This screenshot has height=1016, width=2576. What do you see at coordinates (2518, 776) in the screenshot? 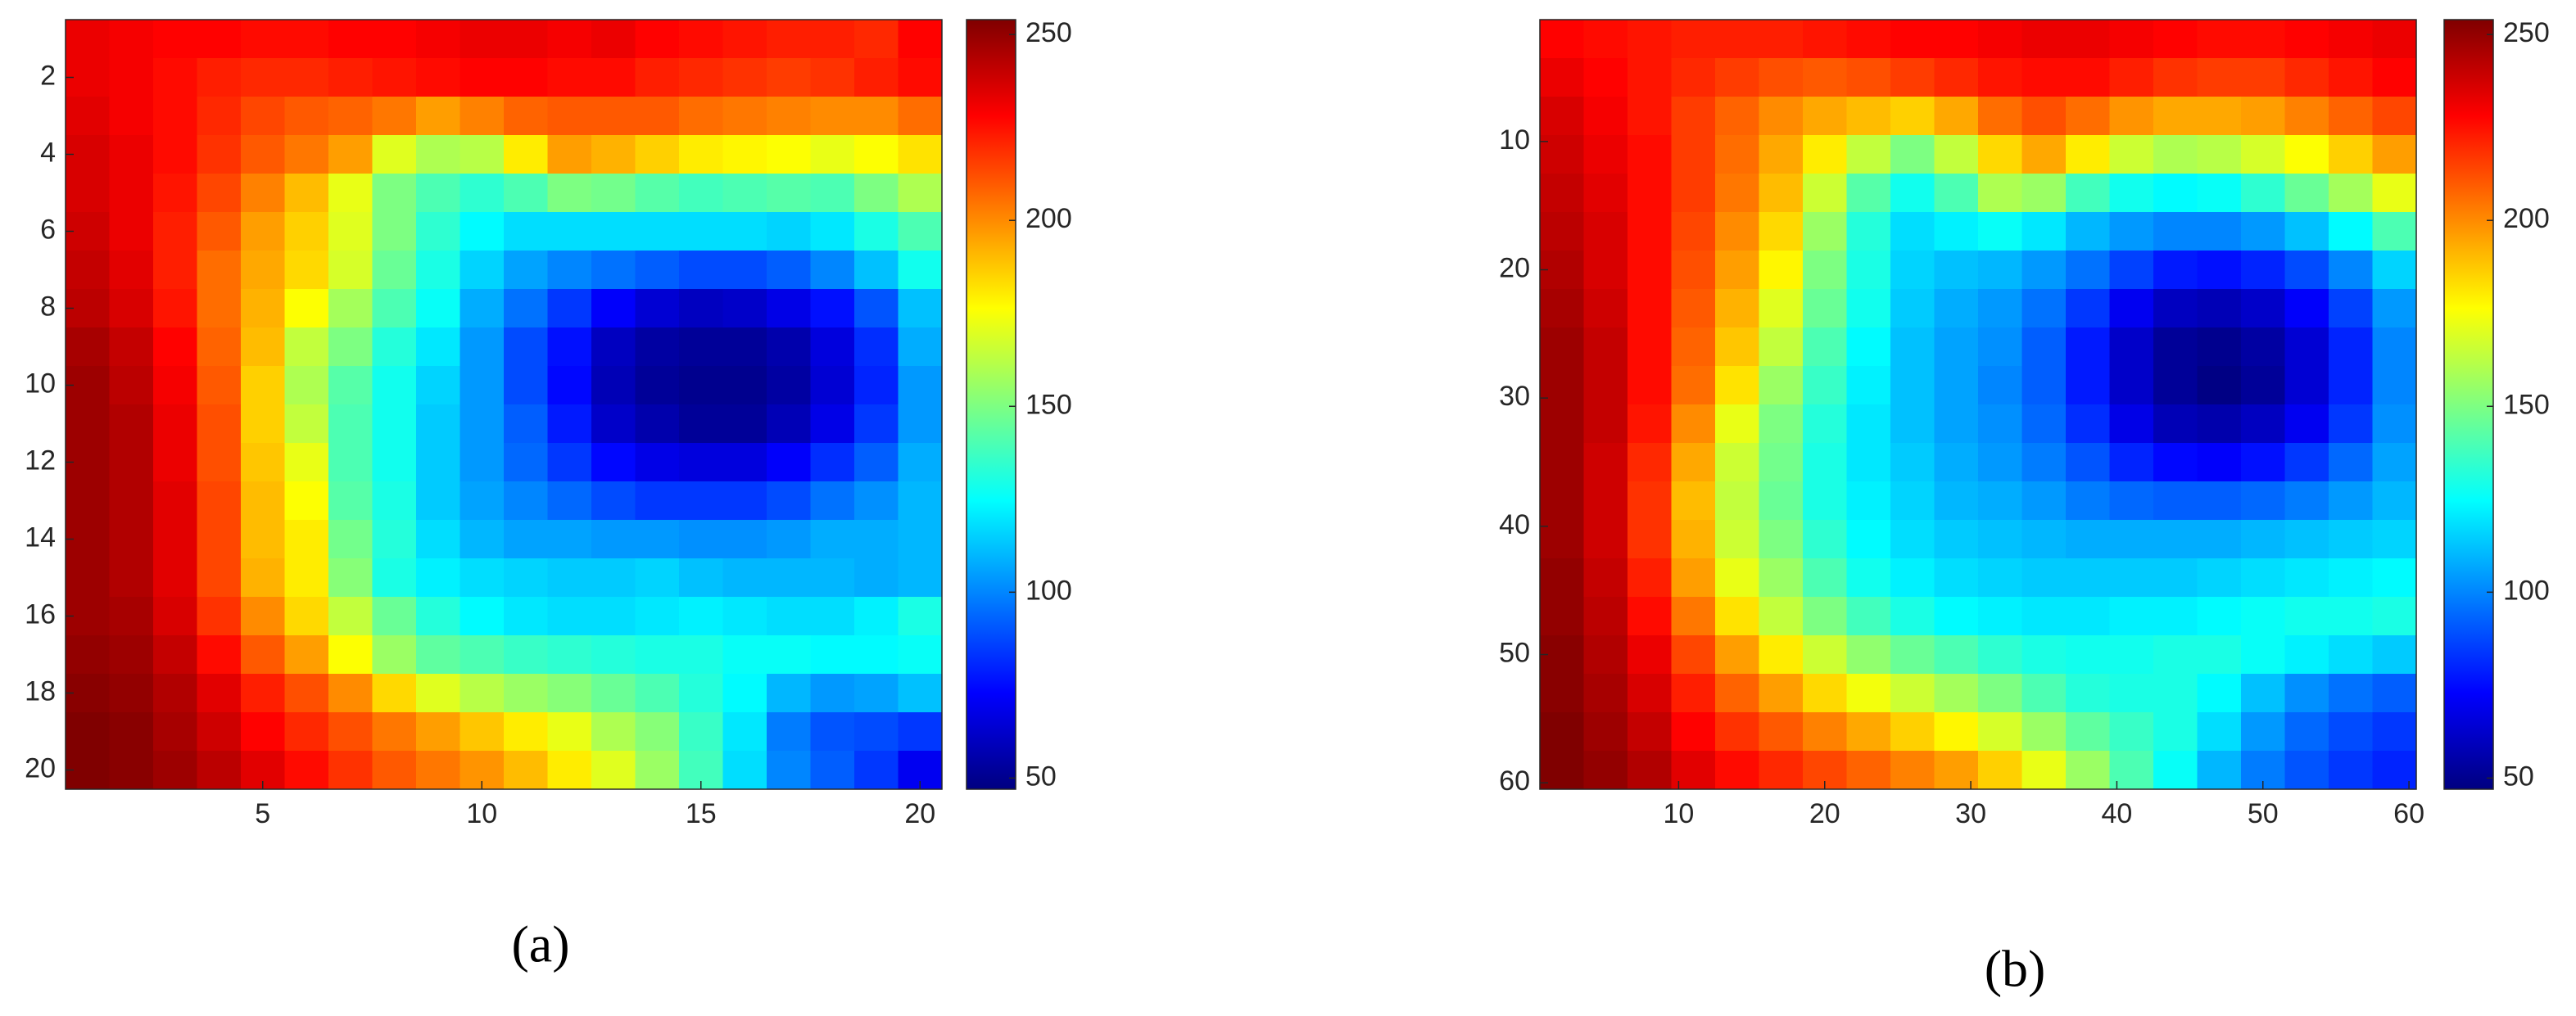
I see `colorbar-tick-label: 50` at bounding box center [2518, 776].